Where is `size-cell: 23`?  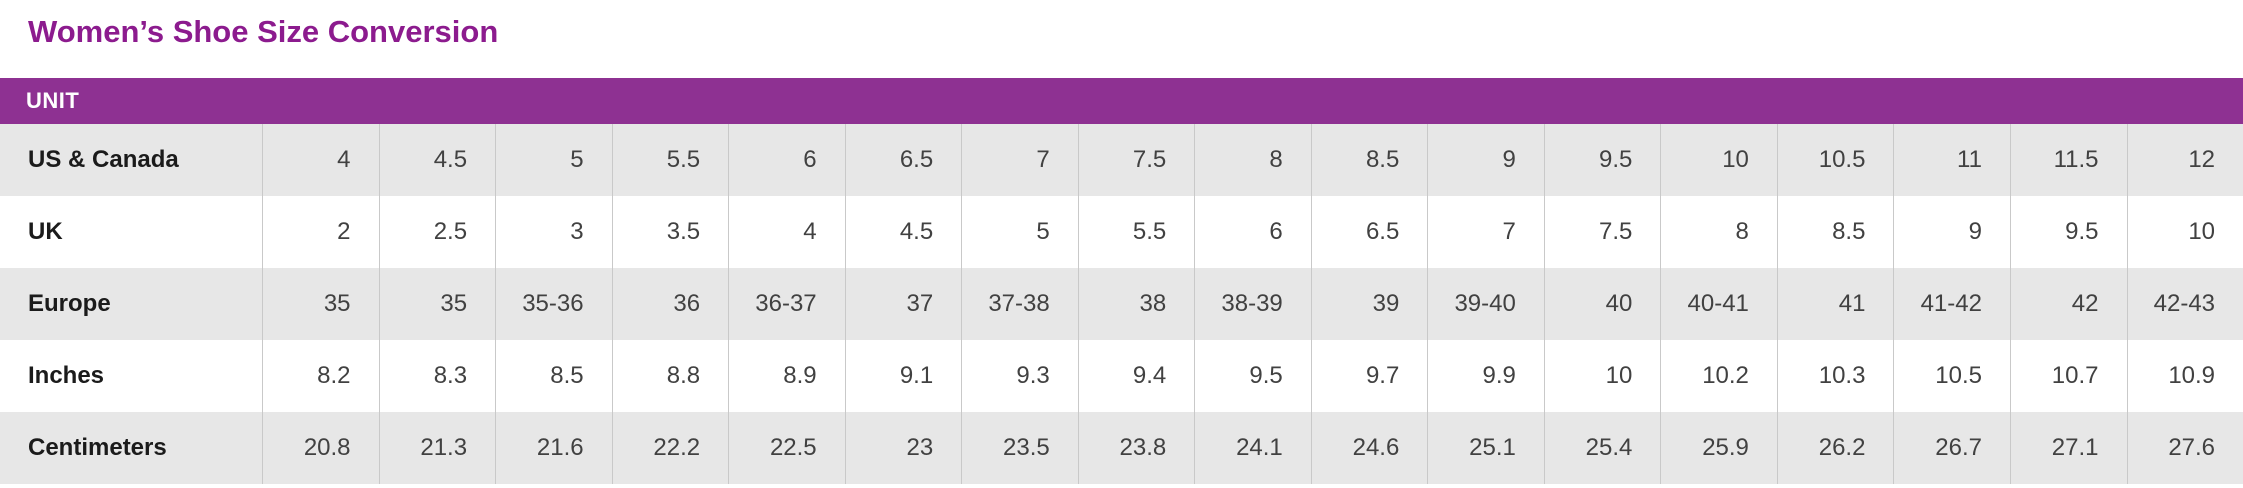
size-cell: 23 is located at coordinates (903, 448).